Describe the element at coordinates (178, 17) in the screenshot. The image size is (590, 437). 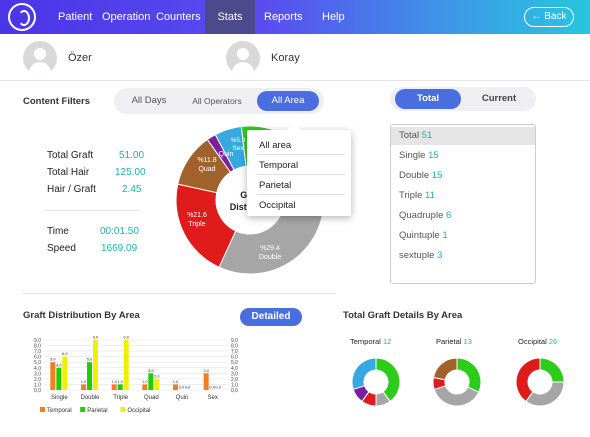
I see `nav-counters: Counters` at that location.